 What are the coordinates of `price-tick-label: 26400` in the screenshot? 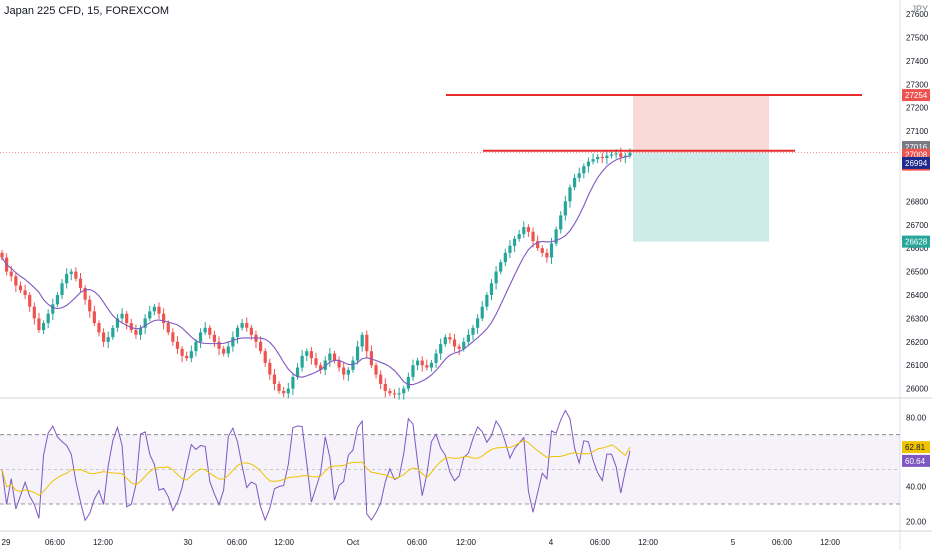 It's located at (917, 295).